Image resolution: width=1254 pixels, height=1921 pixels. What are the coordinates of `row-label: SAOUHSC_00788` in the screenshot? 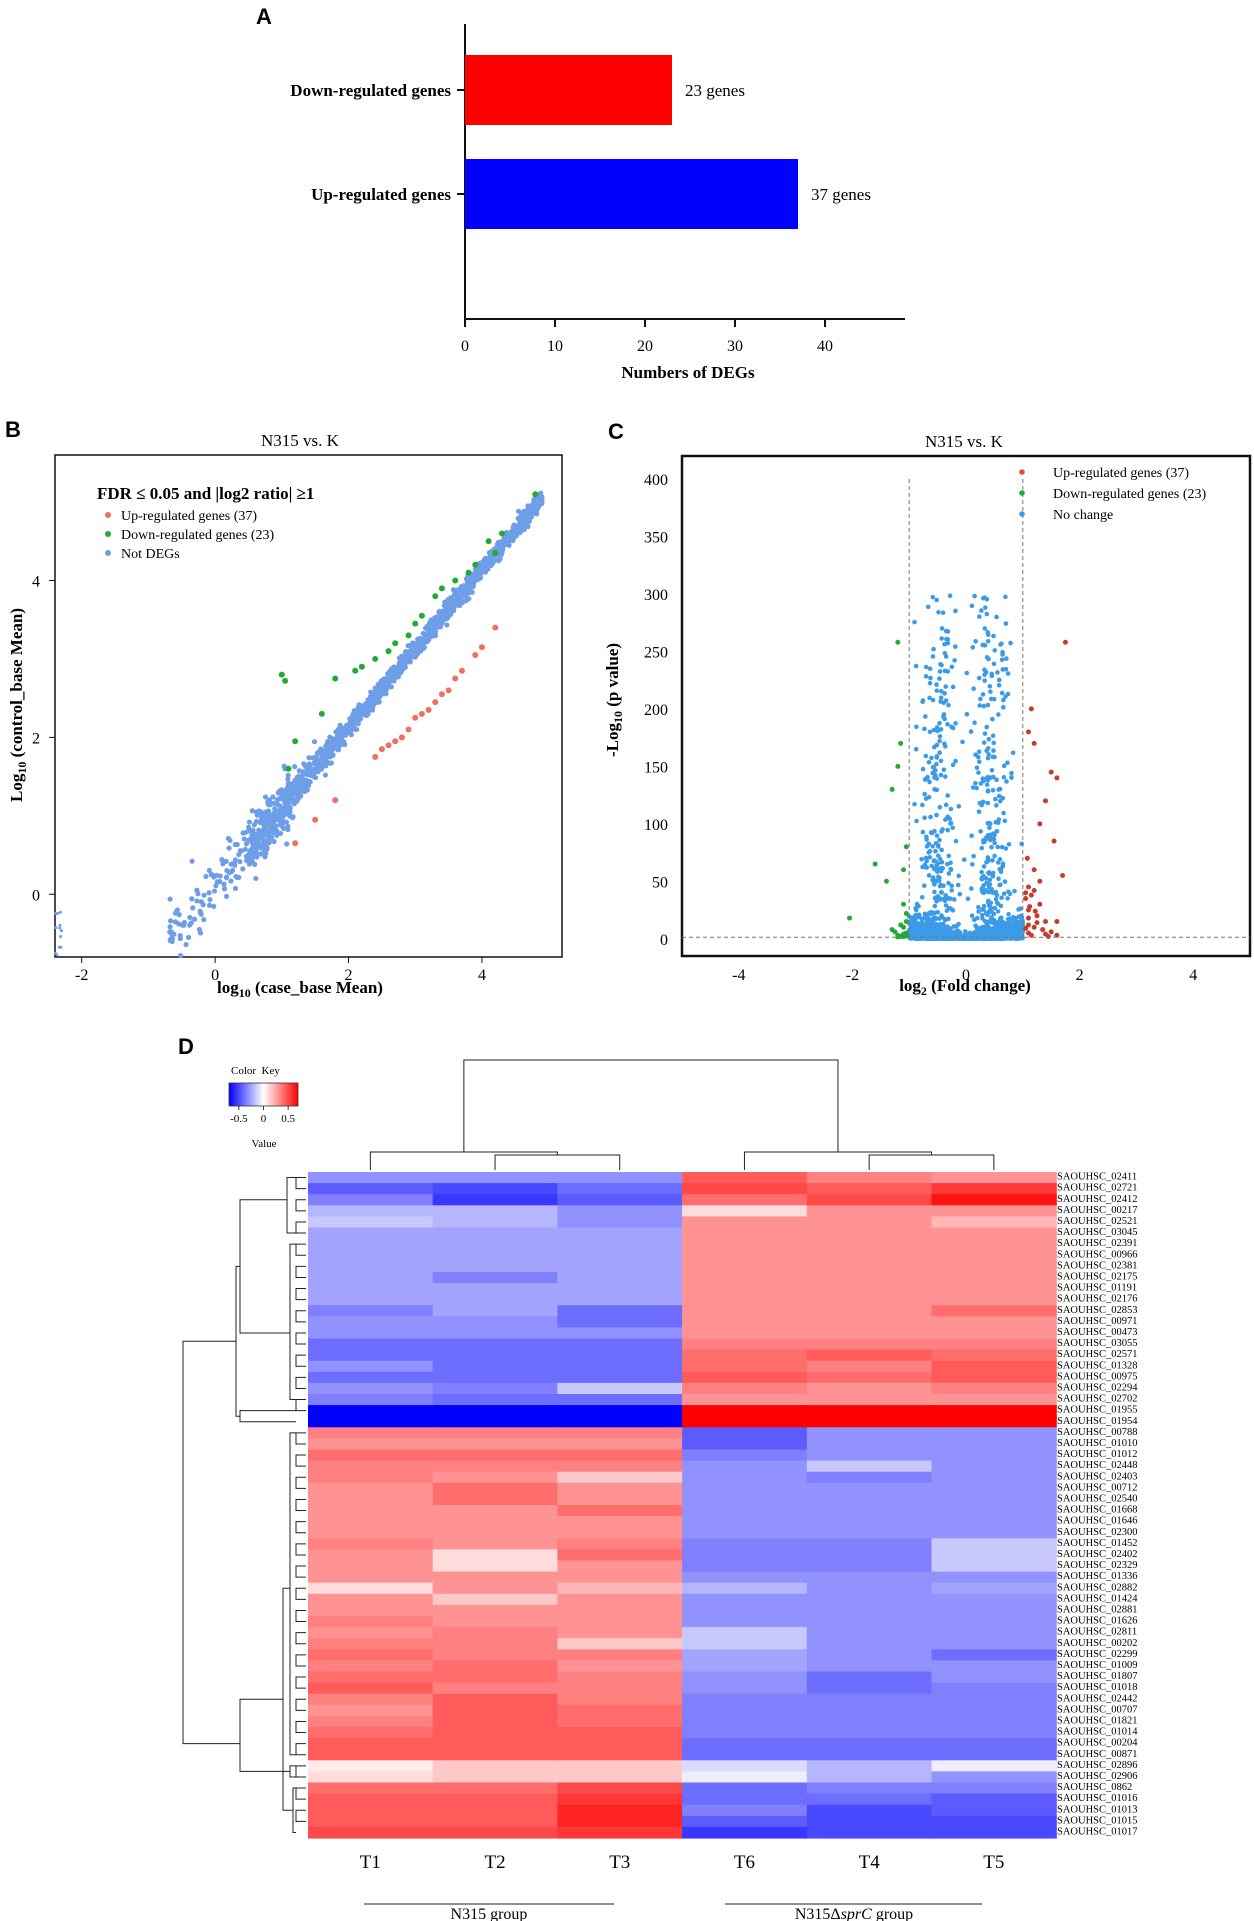 It's located at (1097, 1432).